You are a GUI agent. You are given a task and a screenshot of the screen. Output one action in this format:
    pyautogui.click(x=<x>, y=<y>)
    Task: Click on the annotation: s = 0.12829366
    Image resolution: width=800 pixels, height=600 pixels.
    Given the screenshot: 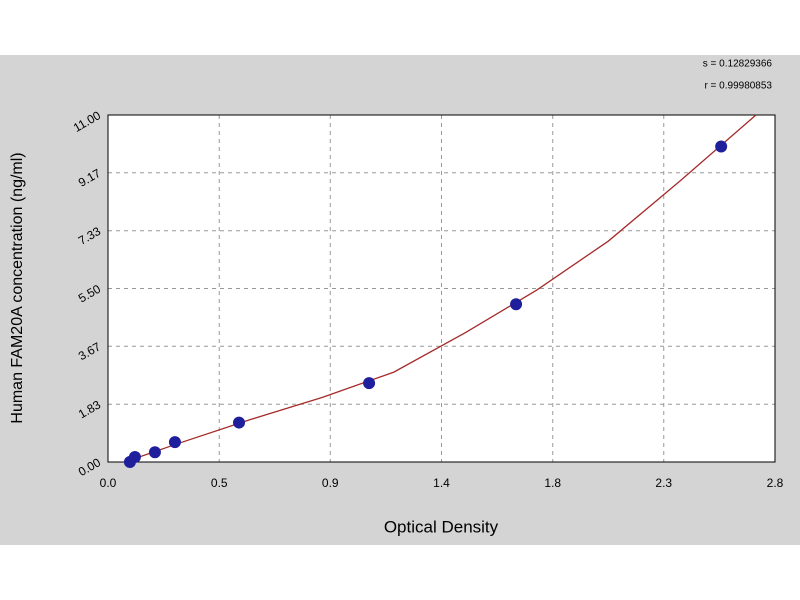 What is the action you would take?
    pyautogui.click(x=738, y=64)
    